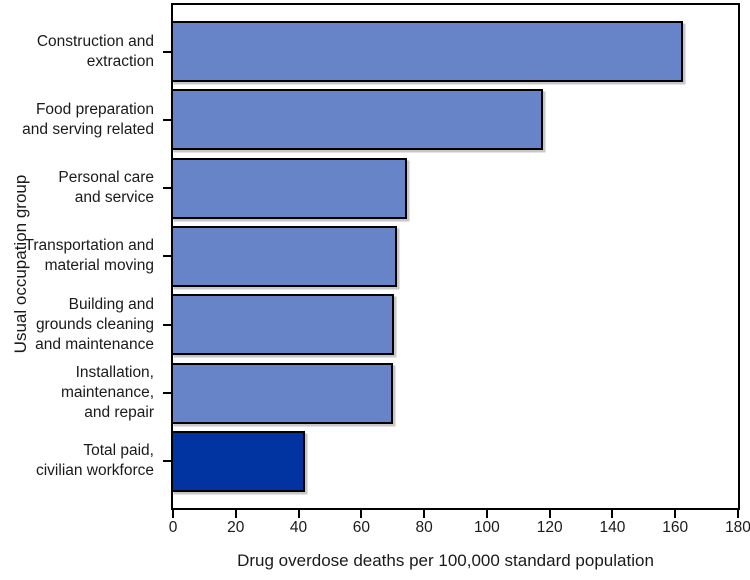  What do you see at coordinates (357, 120) in the screenshot?
I see `bar-food-preparation-and-serving-related` at bounding box center [357, 120].